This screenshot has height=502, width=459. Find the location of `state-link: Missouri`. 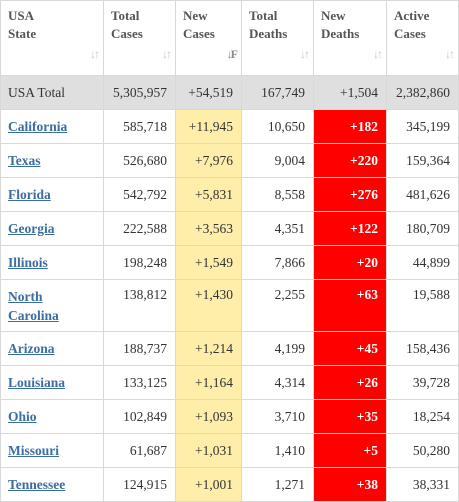

state-link: Missouri is located at coordinates (34, 450).